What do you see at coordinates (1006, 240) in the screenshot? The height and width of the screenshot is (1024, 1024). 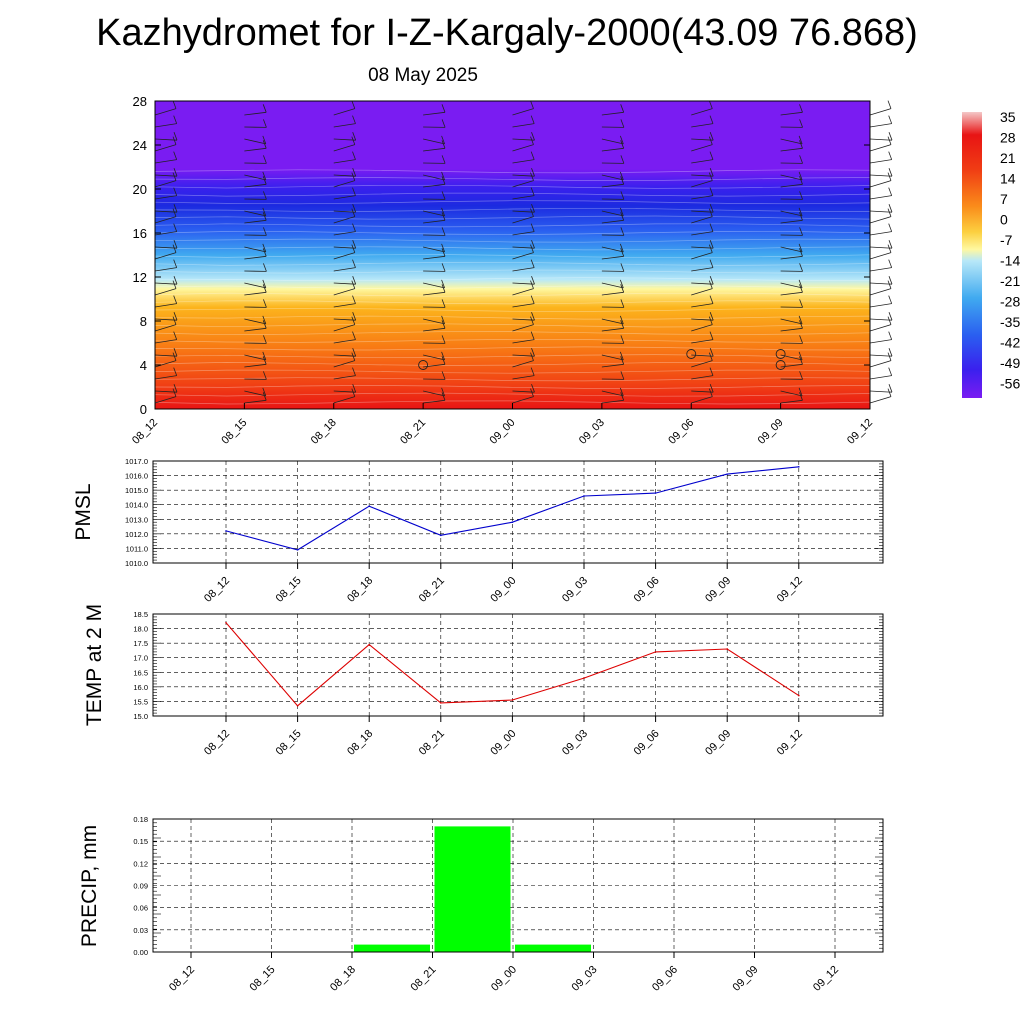 I see `colorbar-label: -7` at bounding box center [1006, 240].